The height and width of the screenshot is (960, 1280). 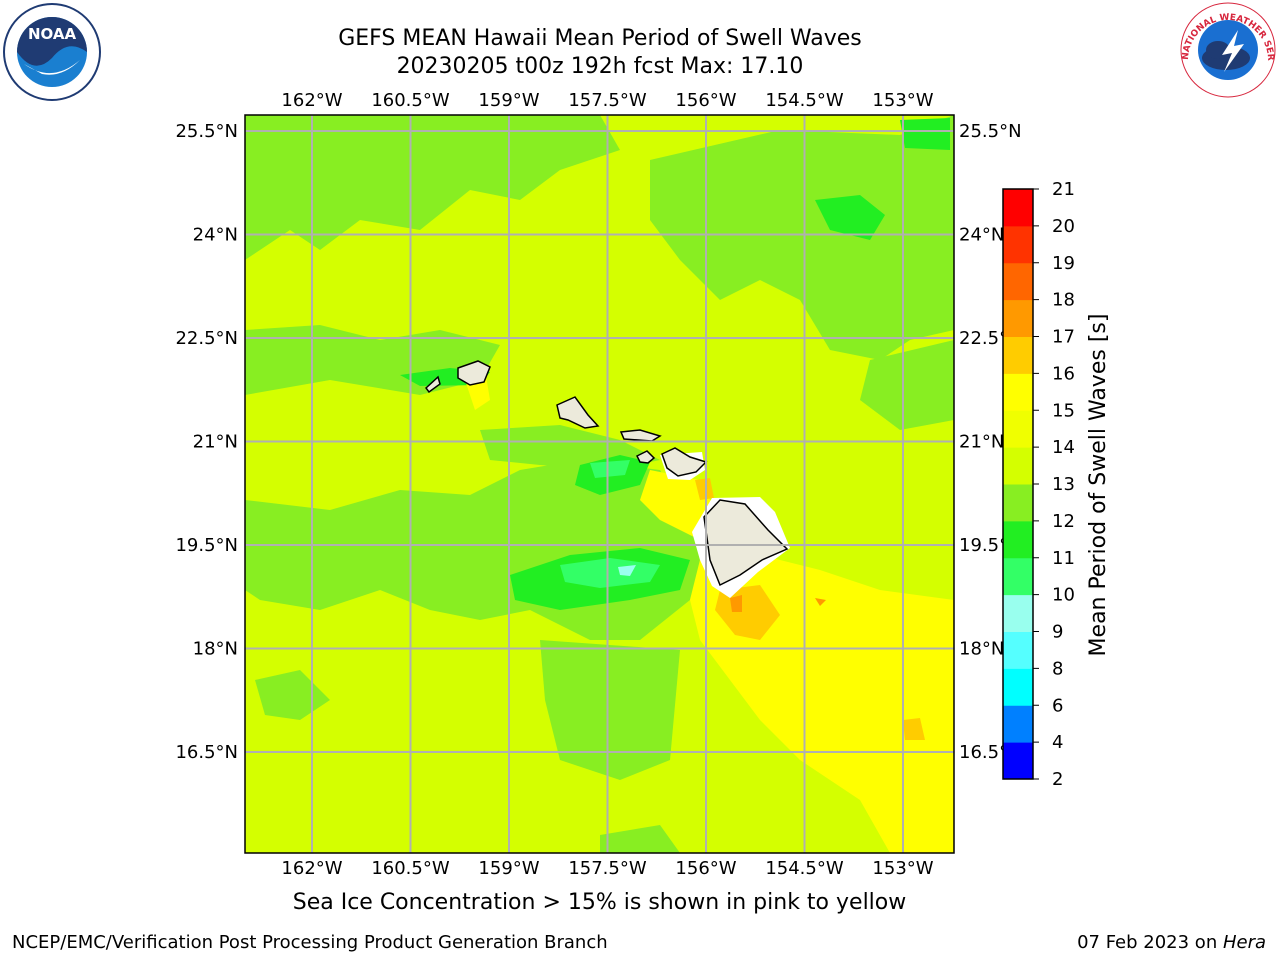 I want to click on lon-label-bottom: 160.5°W, so click(x=410, y=868).